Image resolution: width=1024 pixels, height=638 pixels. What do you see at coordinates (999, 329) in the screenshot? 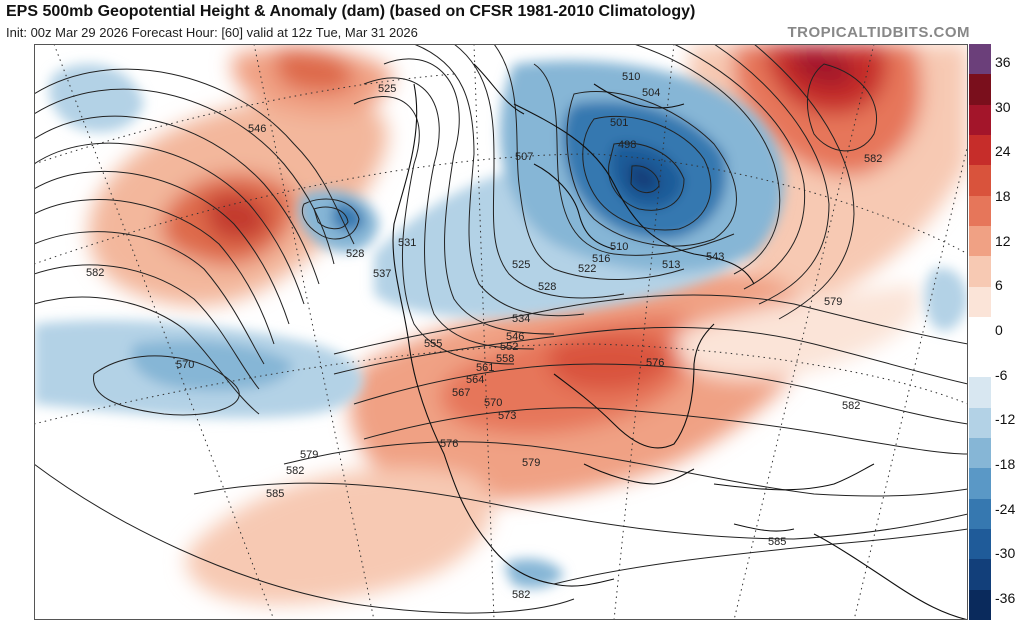
I see `colorbar-tick-label: 0` at bounding box center [999, 329].